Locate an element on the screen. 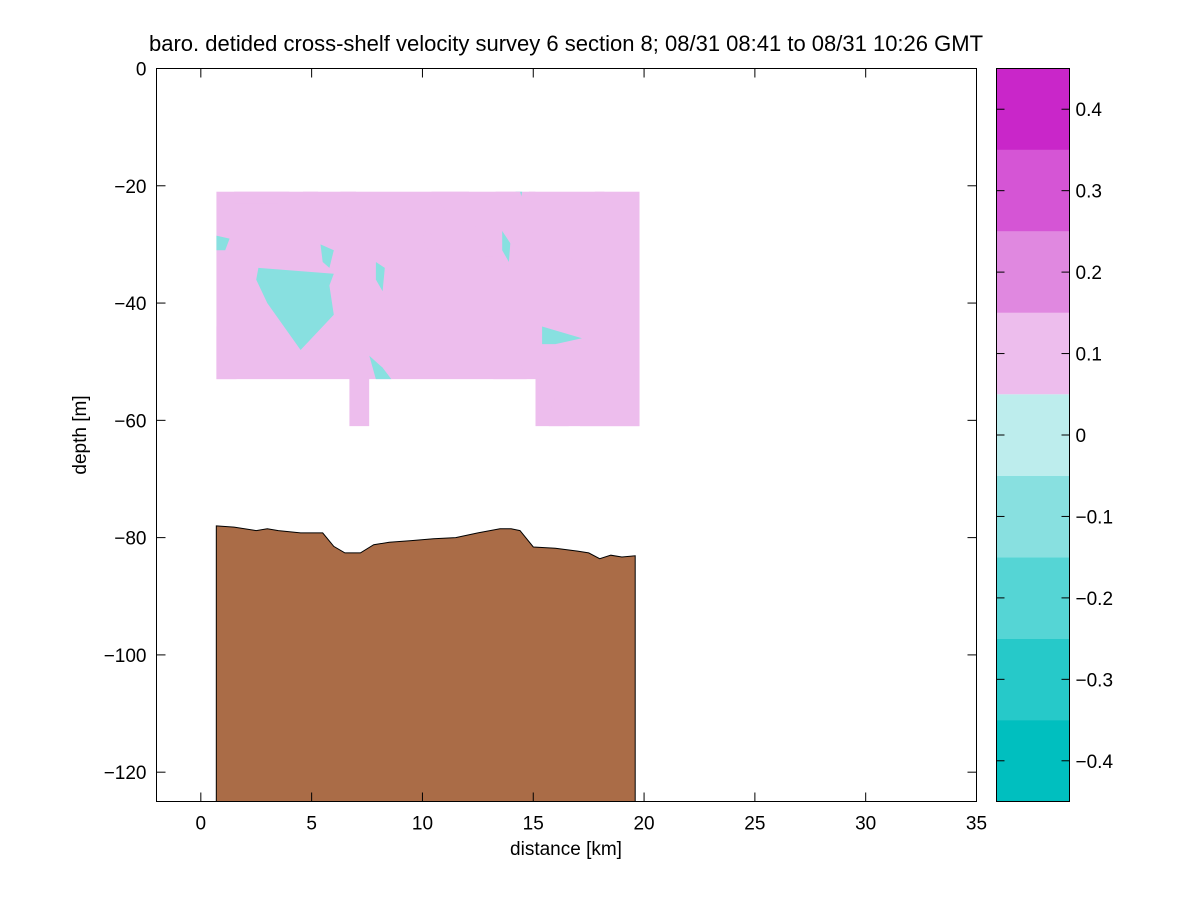 This screenshot has height=901, width=1201. colorbar-tick-label: 0.1 is located at coordinates (1089, 355).